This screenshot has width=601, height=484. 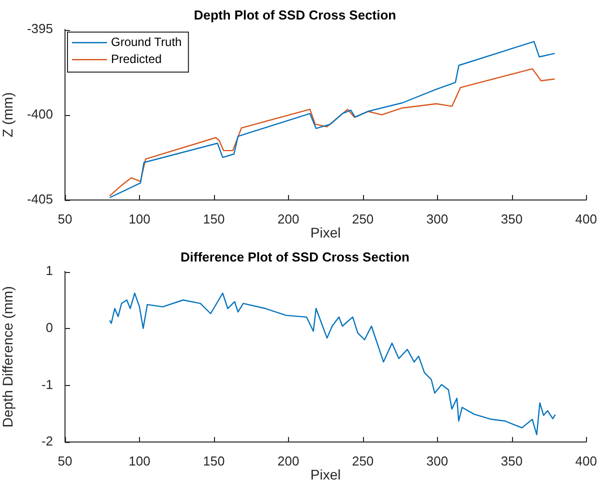 I want to click on y-tick-label: -405, so click(x=39, y=199).